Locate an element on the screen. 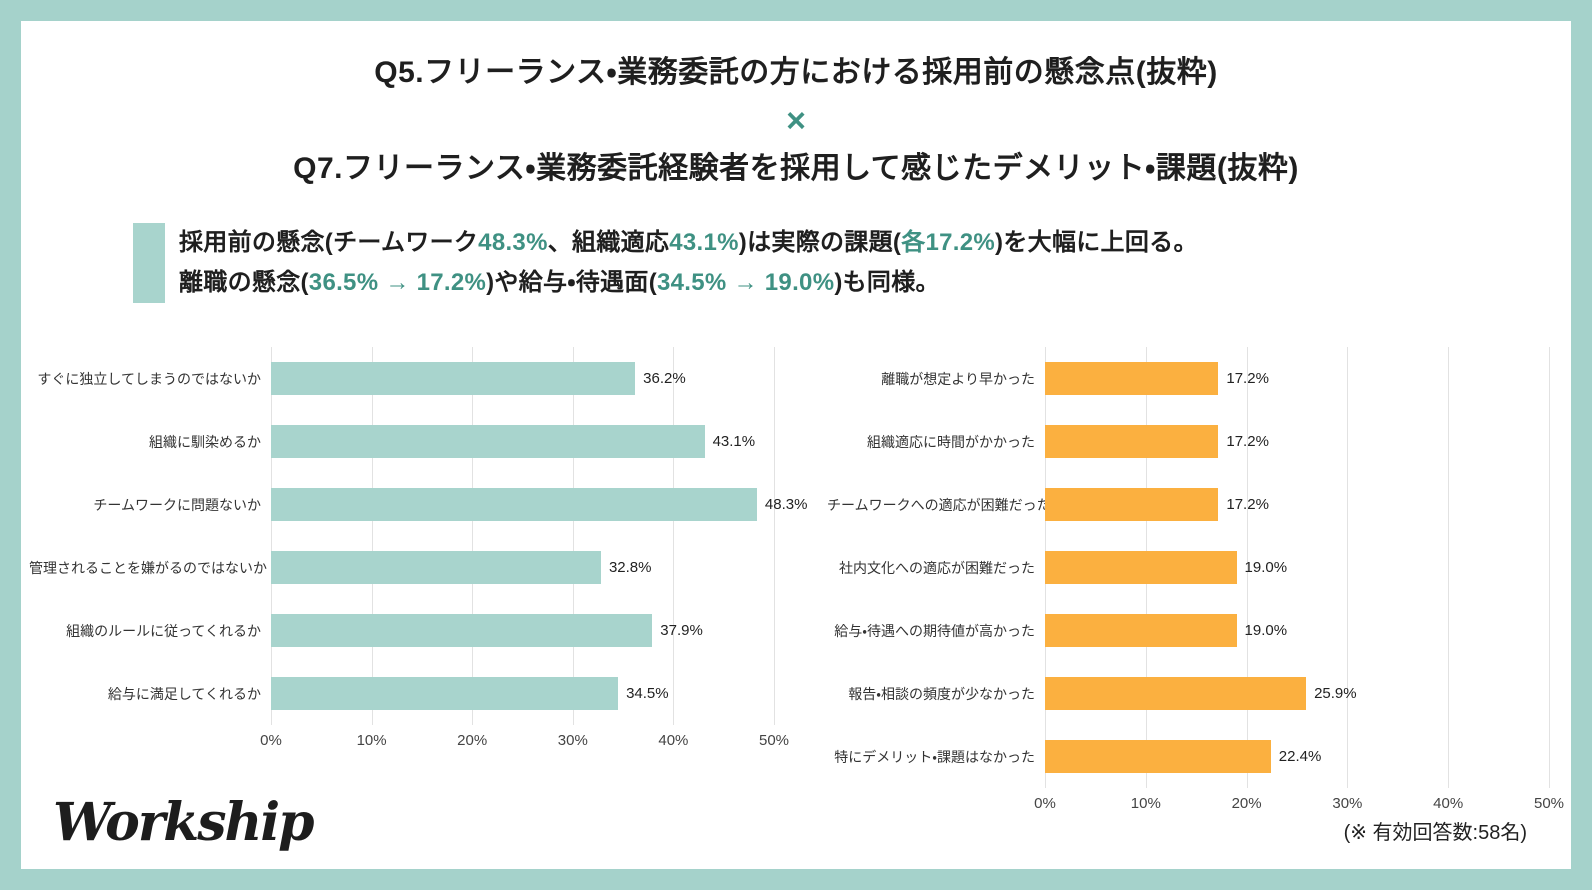 This screenshot has height=890, width=1592. bar-row: 給与に満足してくれるか 34.5% is located at coordinates (401, 693).